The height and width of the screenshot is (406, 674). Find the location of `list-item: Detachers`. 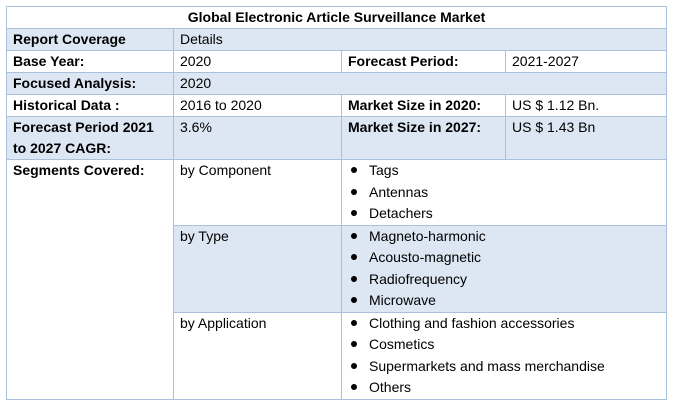

list-item: Detachers is located at coordinates (504, 214).